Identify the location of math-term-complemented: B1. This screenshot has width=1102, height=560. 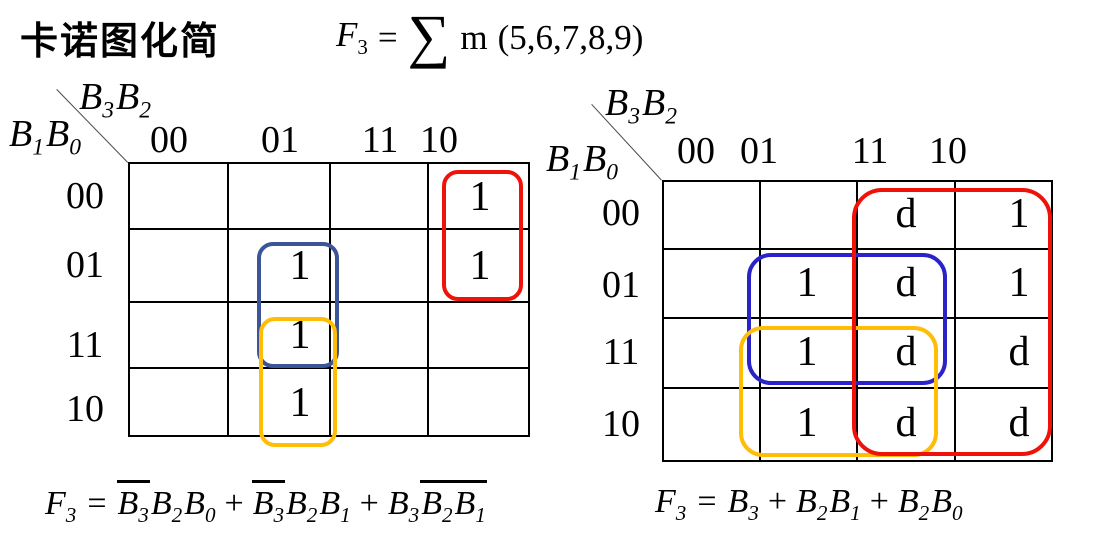
(470, 503).